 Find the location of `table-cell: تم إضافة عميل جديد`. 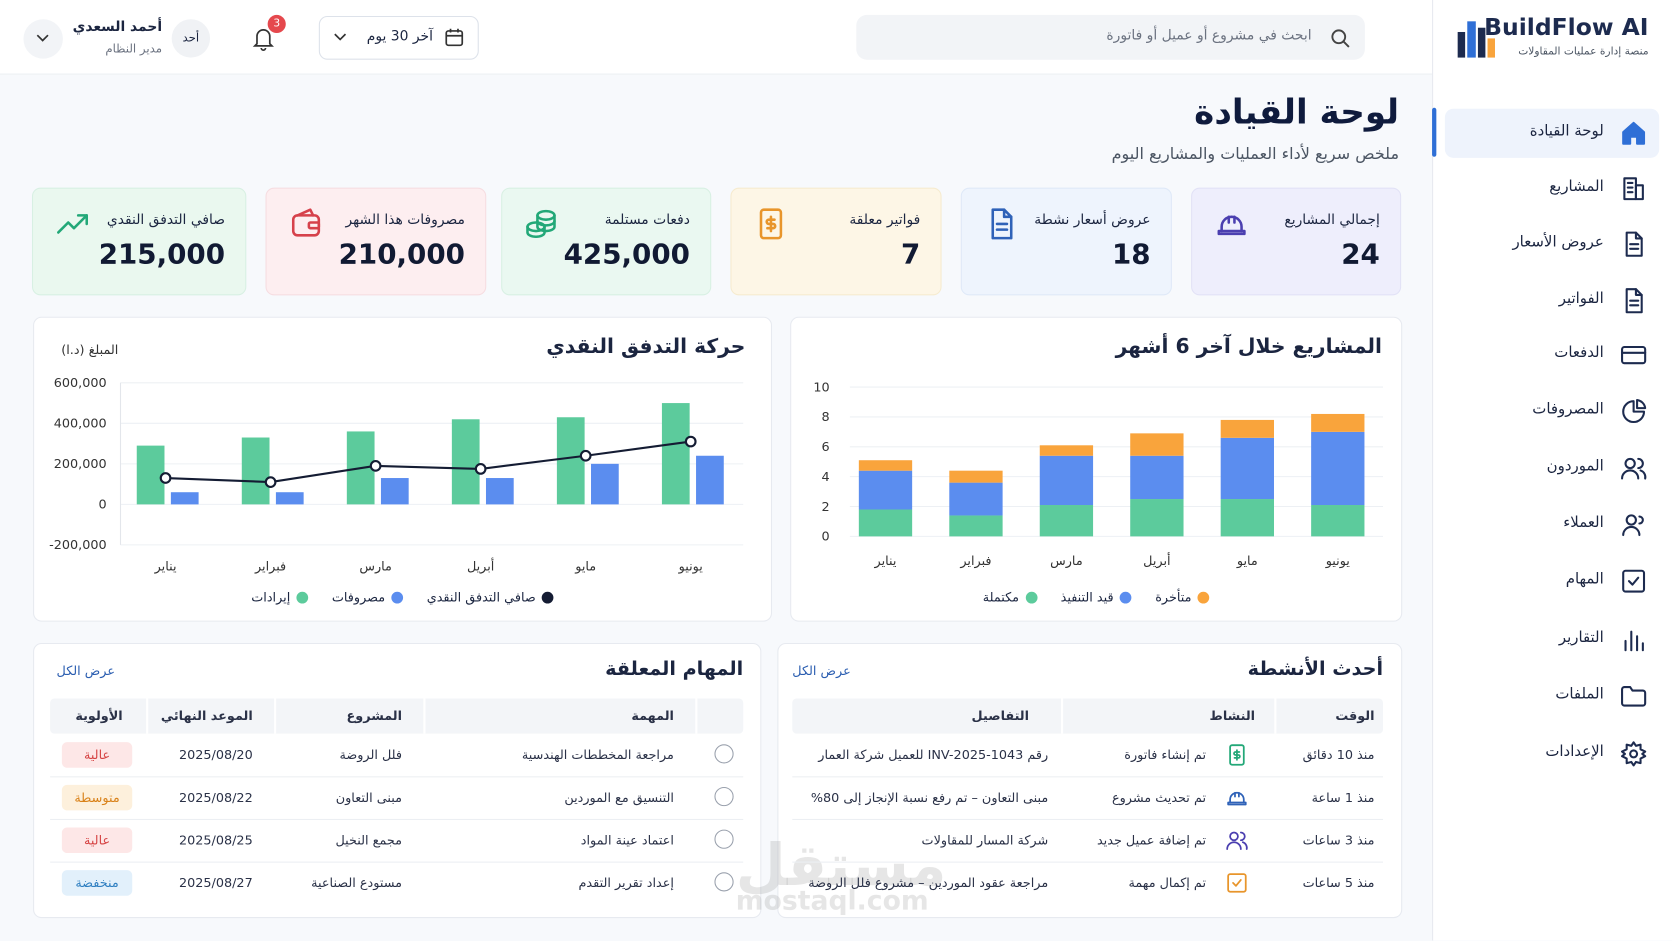

table-cell: تم إضافة عميل جديد is located at coordinates (1151, 840).